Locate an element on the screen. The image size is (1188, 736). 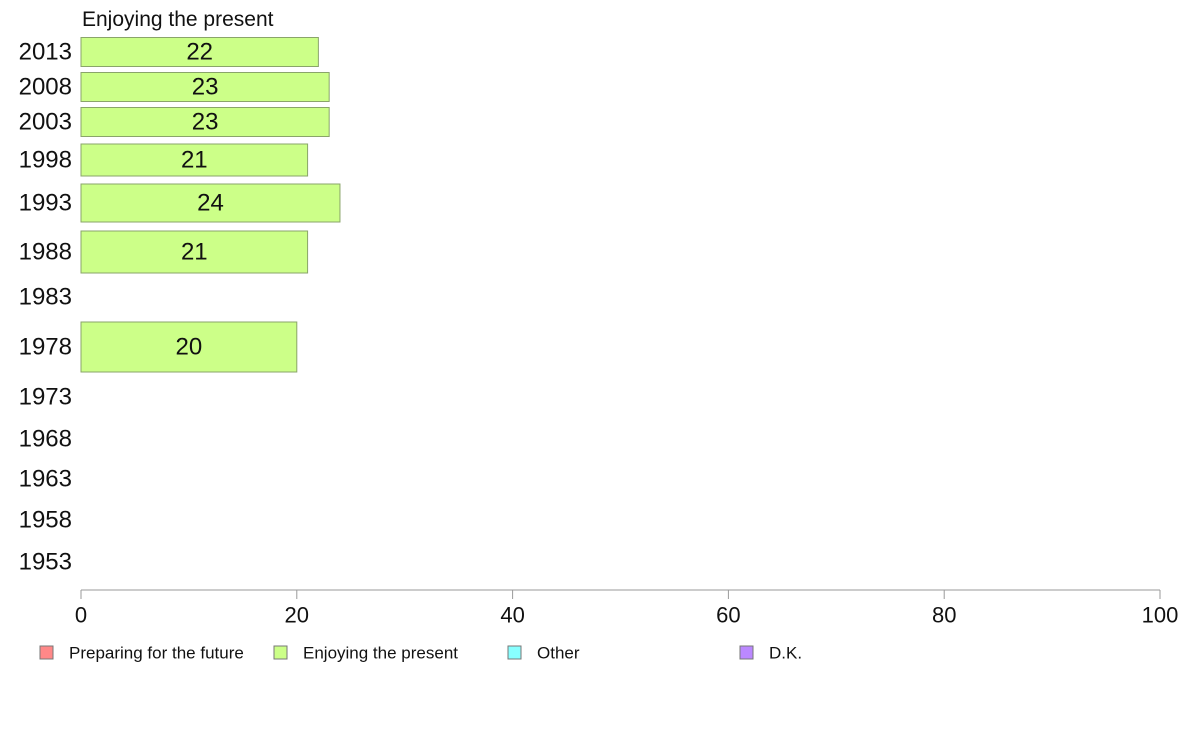
legend-item-other: Other is located at coordinates (543, 653).